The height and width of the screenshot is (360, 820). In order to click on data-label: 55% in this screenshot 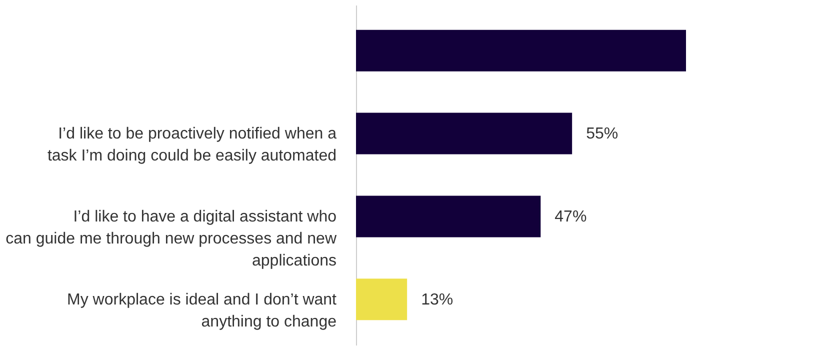, I will do `click(602, 134)`.